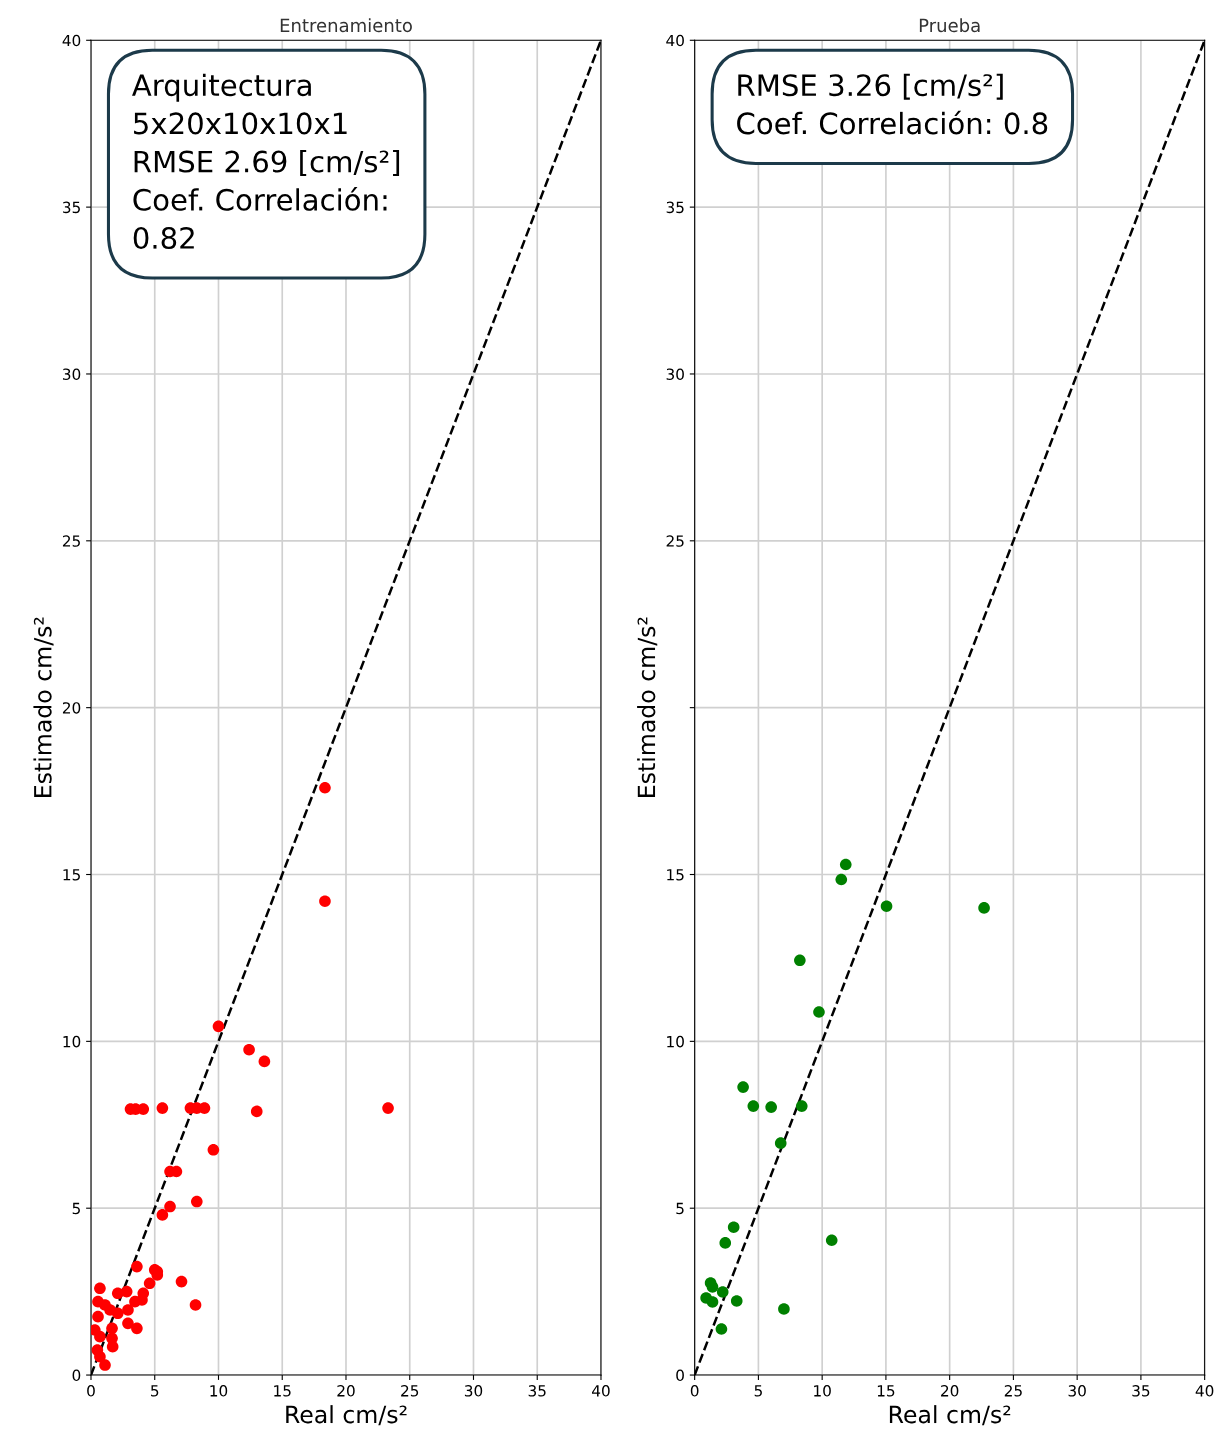 Image resolution: width=1223 pixels, height=1454 pixels. Describe the element at coordinates (346, 25) in the screenshot. I see `chart-title: Entrenamiento` at that location.